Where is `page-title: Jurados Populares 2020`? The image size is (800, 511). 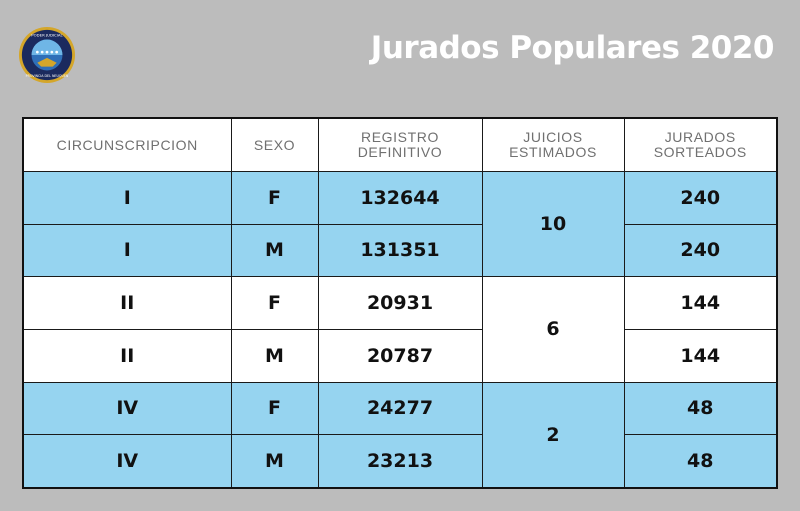
page-title: Jurados Populares 2020 is located at coordinates (572, 48).